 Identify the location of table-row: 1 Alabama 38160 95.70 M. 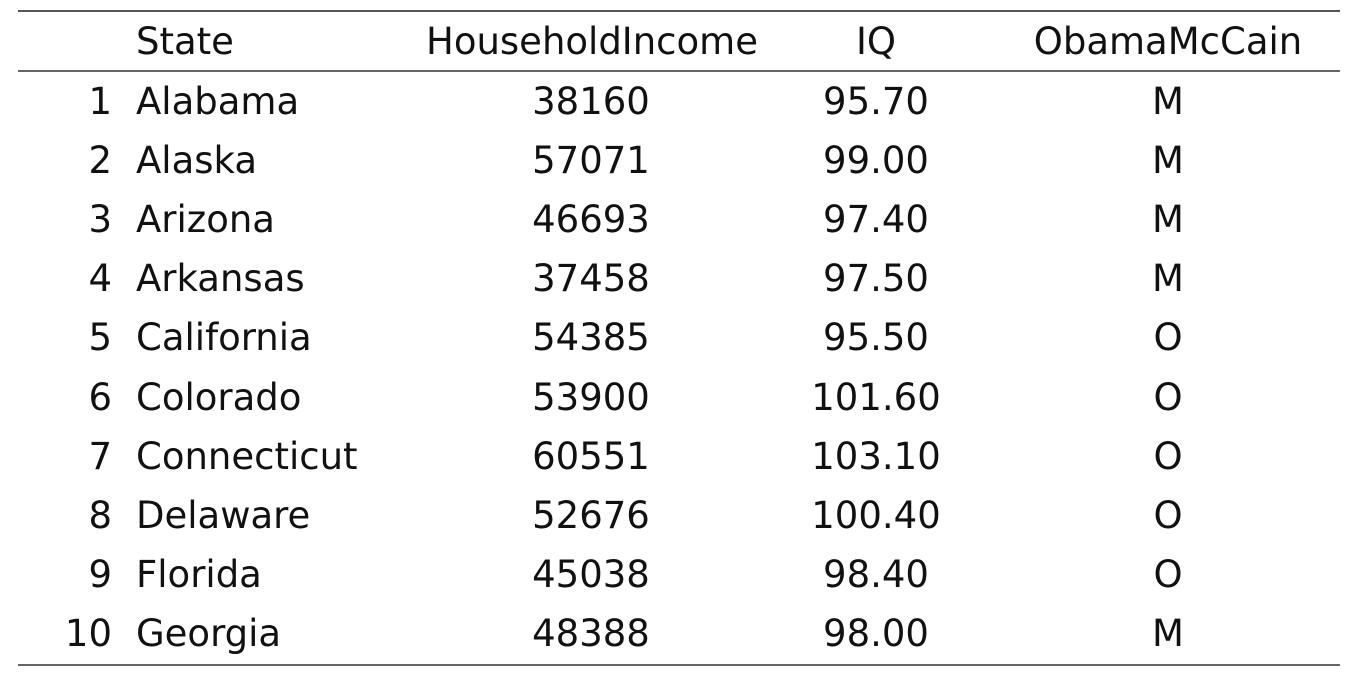
(679, 101).